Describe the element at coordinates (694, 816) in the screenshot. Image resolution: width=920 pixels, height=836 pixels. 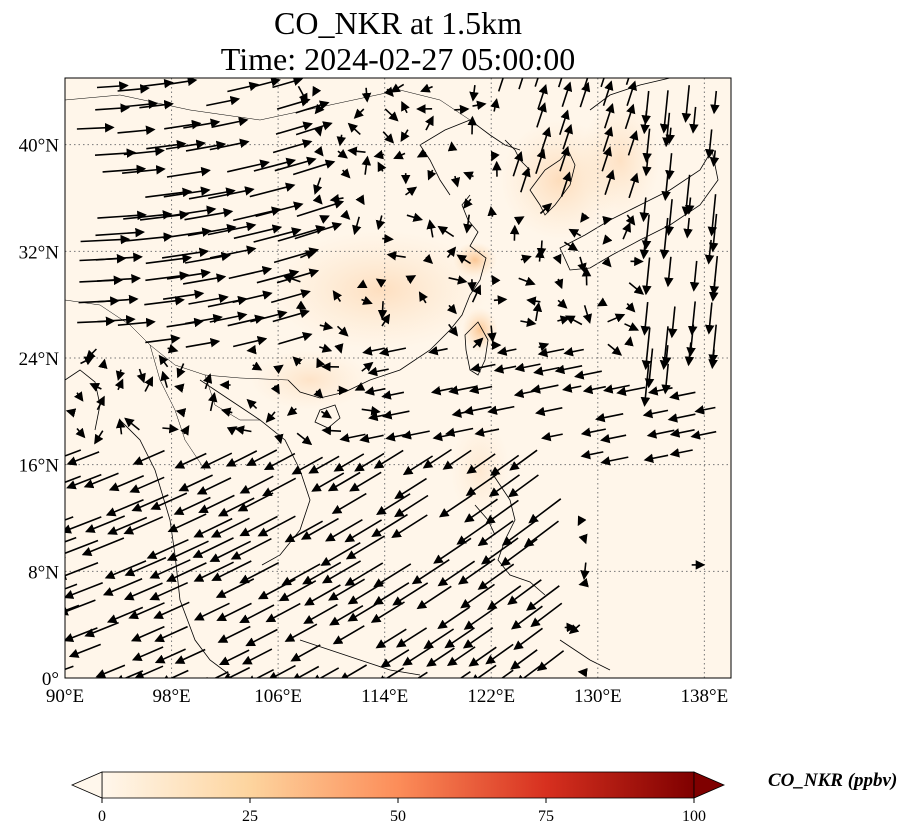
I see `colorbar-tick-label: 100` at that location.